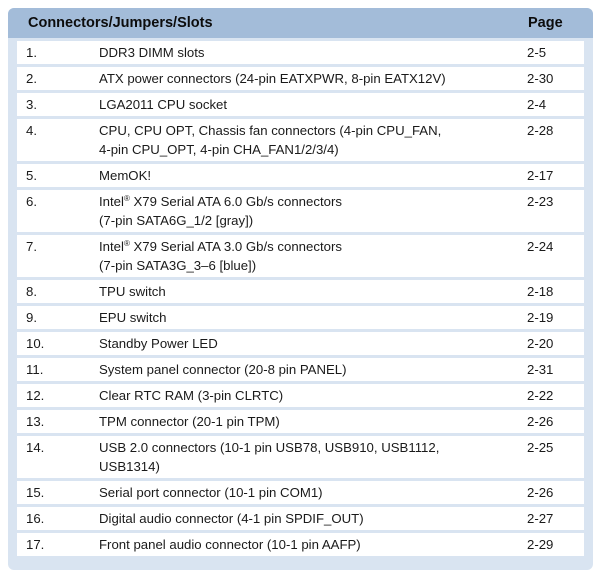 This screenshot has width=600, height=576. What do you see at coordinates (235, 201) in the screenshot?
I see `description-line: X79 Serial ATA 6.0 Gb/s connectors` at bounding box center [235, 201].